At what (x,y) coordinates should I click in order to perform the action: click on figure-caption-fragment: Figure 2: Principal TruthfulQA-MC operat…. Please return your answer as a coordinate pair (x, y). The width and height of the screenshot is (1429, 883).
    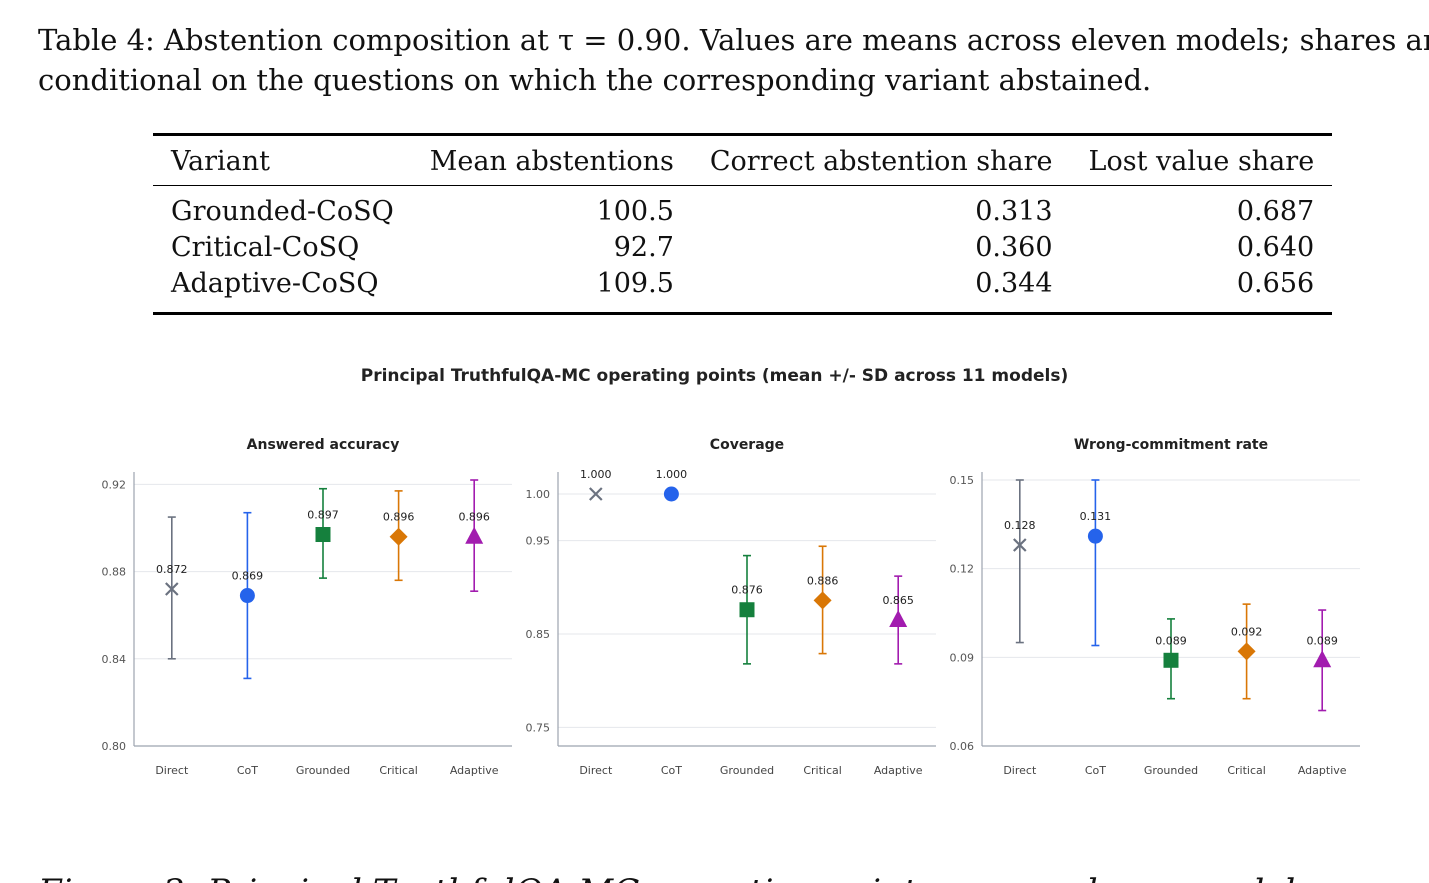
    Looking at the image, I should click on (718, 877).